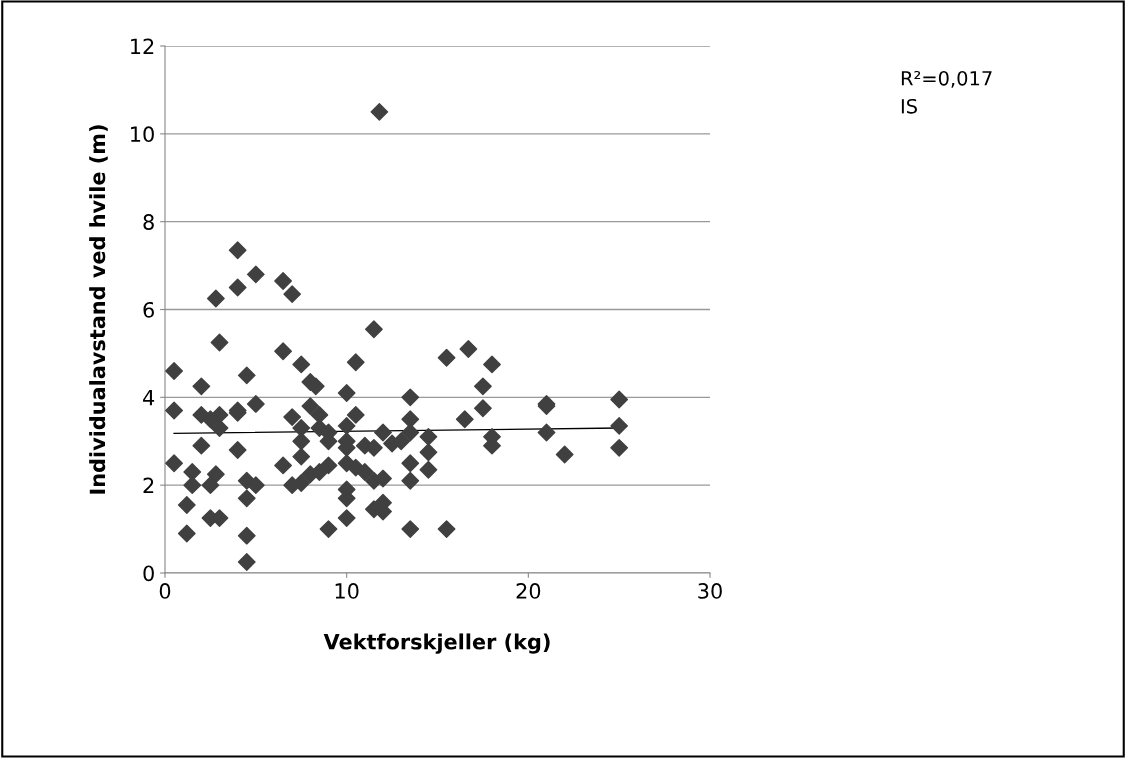 This screenshot has height=758, width=1126. I want to click on y-tick-label: 12, so click(142, 46).